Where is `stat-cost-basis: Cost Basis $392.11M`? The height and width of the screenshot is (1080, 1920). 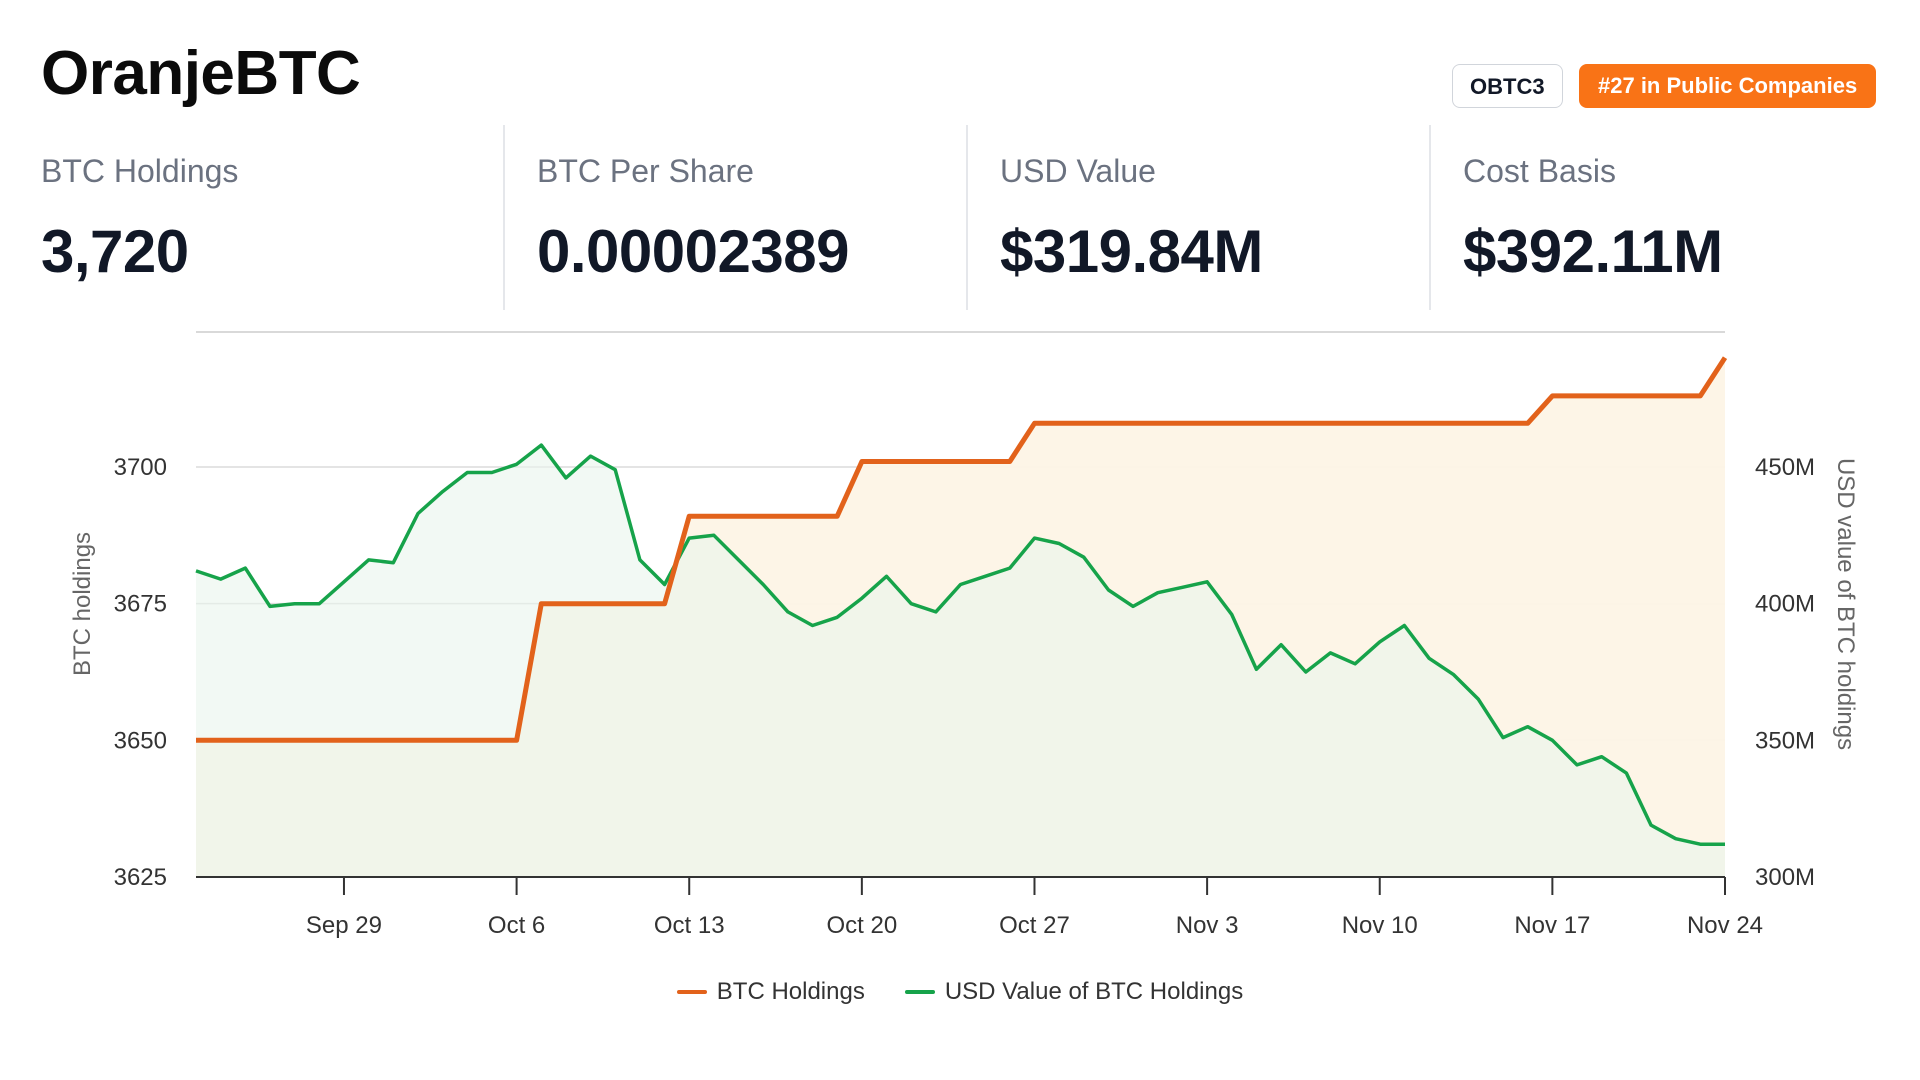 stat-cost-basis: Cost Basis $392.11M is located at coordinates (1660, 217).